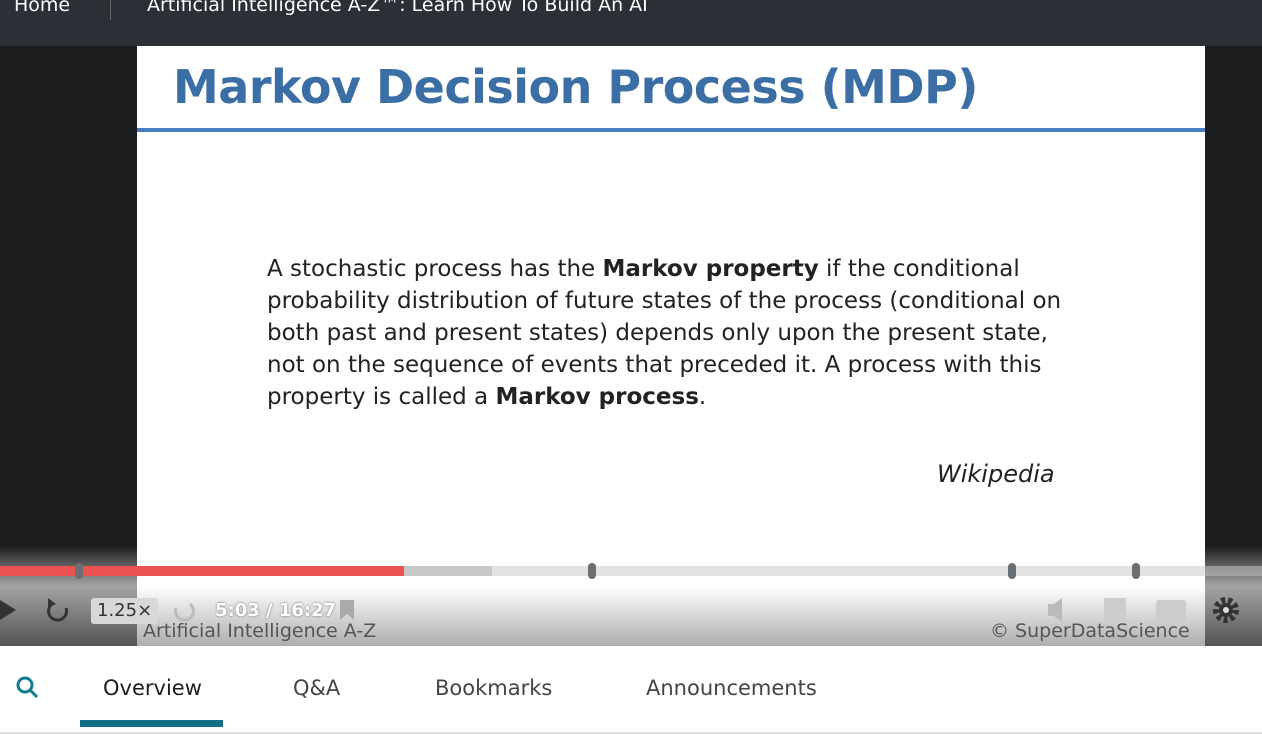 The width and height of the screenshot is (1262, 734). What do you see at coordinates (631, 690) in the screenshot?
I see `tab-bar: Overview Q&A Bookmarks Announcements` at bounding box center [631, 690].